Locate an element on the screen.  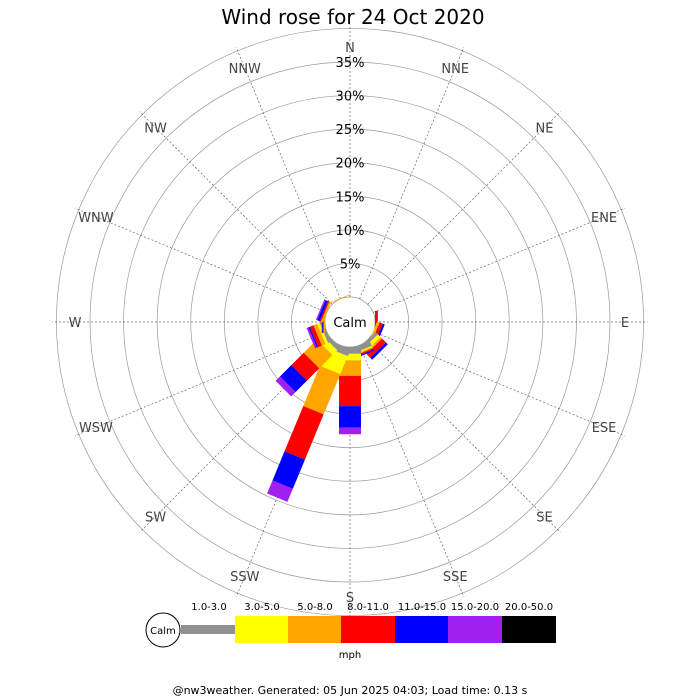
percentage-label: 35% is located at coordinates (350, 63).